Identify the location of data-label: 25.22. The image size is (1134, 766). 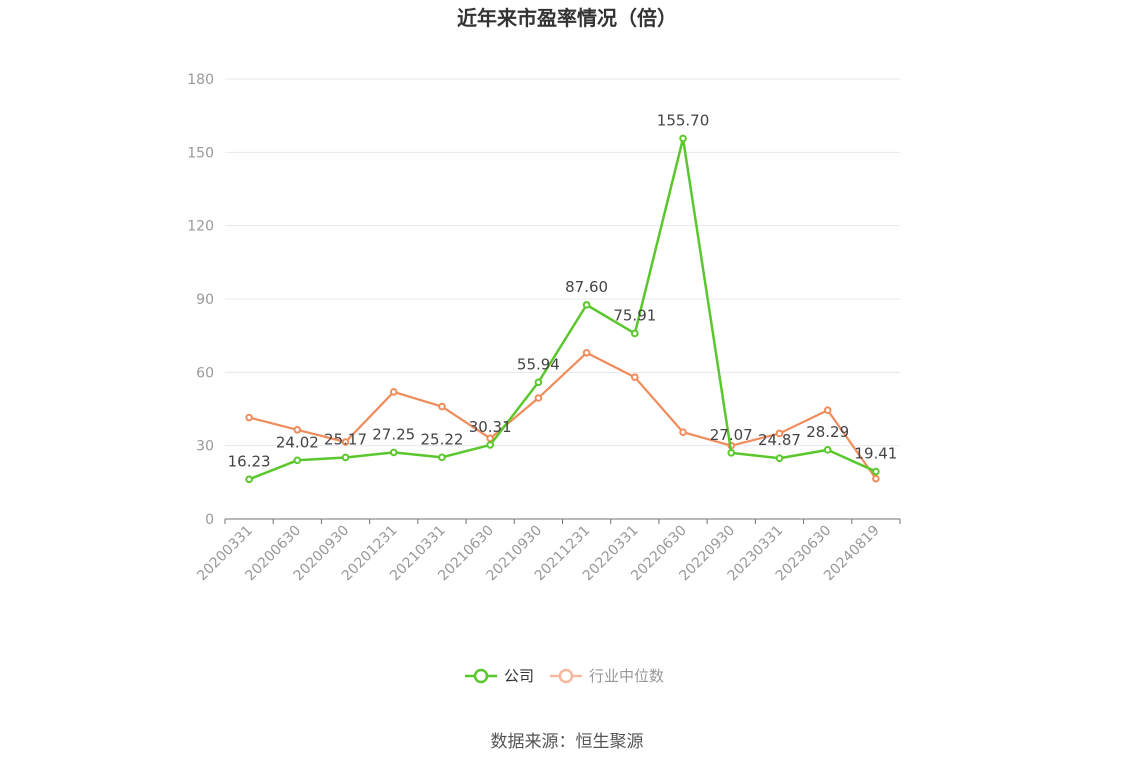
(441, 439).